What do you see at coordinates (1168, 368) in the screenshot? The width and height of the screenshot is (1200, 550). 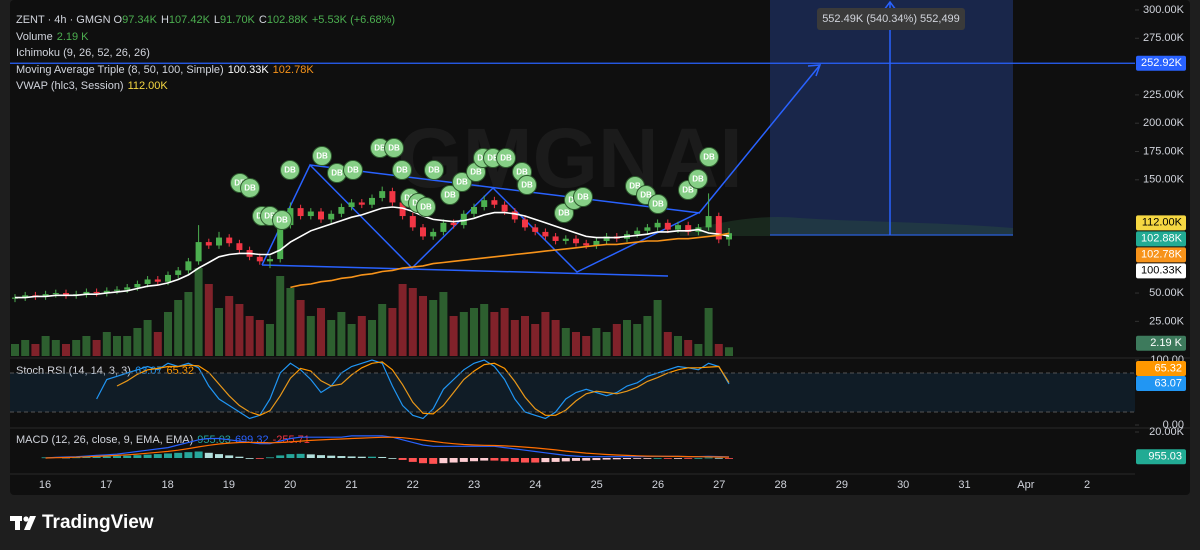 I see `axis-tag-label: 65.32` at bounding box center [1168, 368].